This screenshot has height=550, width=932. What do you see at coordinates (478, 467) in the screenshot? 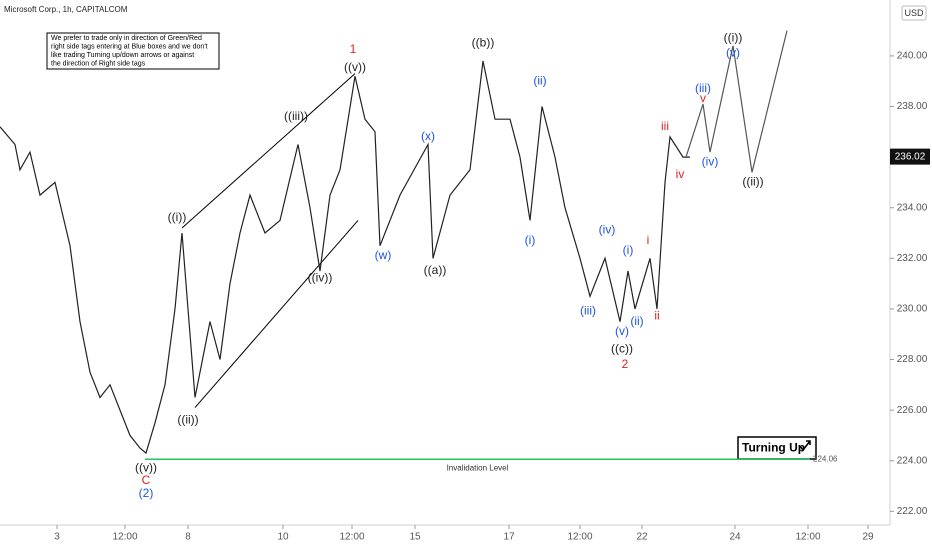
I see `invalidation-label: Invalidation Level` at bounding box center [478, 467].